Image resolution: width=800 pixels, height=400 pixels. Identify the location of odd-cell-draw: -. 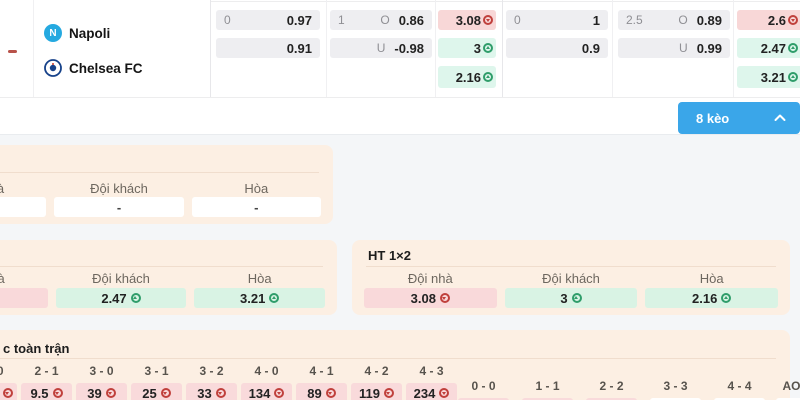
(256, 207).